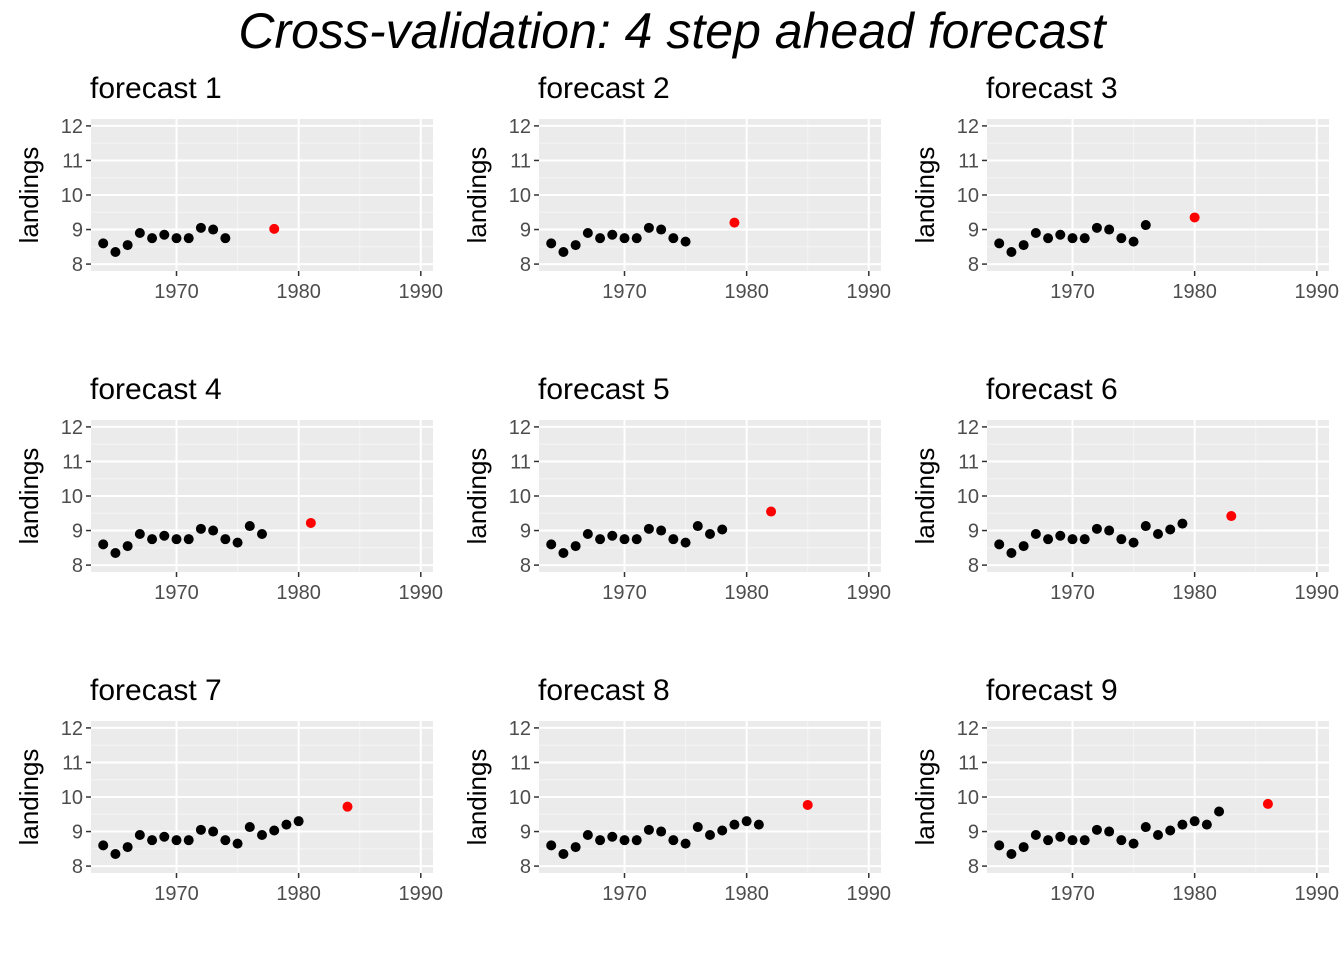 The width and height of the screenshot is (1344, 960). What do you see at coordinates (1052, 88) in the screenshot?
I see `panel-title: forecast 3` at bounding box center [1052, 88].